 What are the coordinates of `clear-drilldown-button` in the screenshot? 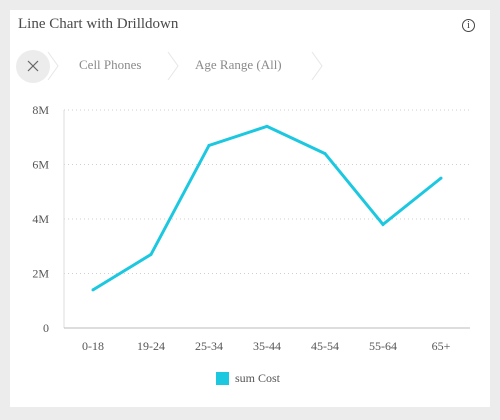 It's located at (33, 66).